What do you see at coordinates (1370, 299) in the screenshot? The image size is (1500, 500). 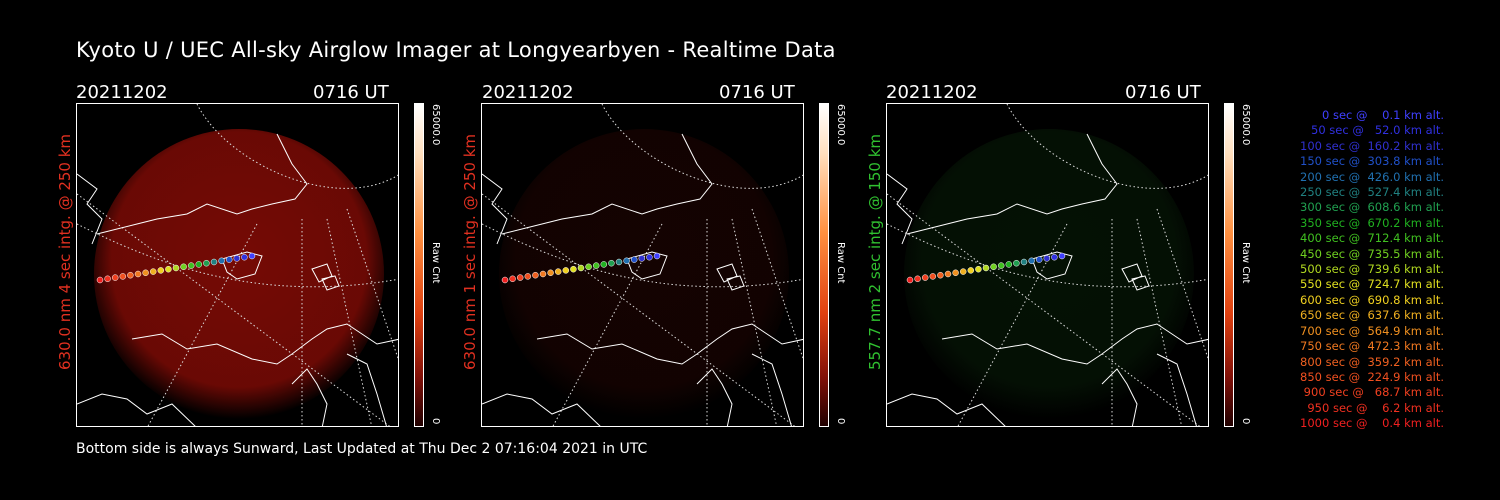 I see `legend-row: 600 sec @ 690.8 km alt.` at bounding box center [1370, 299].